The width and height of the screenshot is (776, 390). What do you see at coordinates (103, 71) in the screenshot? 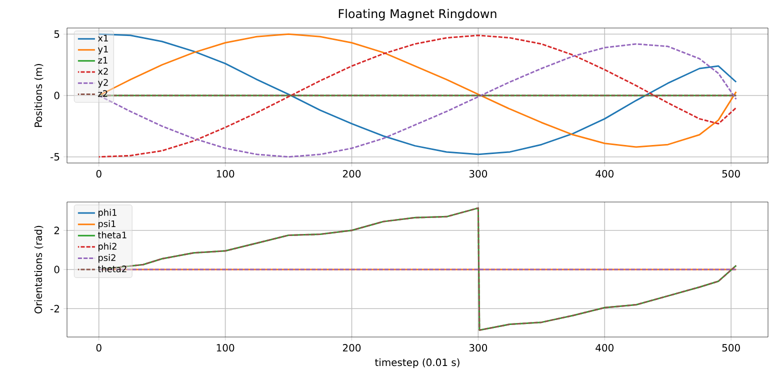
I see `legend-label: x2` at bounding box center [103, 71].